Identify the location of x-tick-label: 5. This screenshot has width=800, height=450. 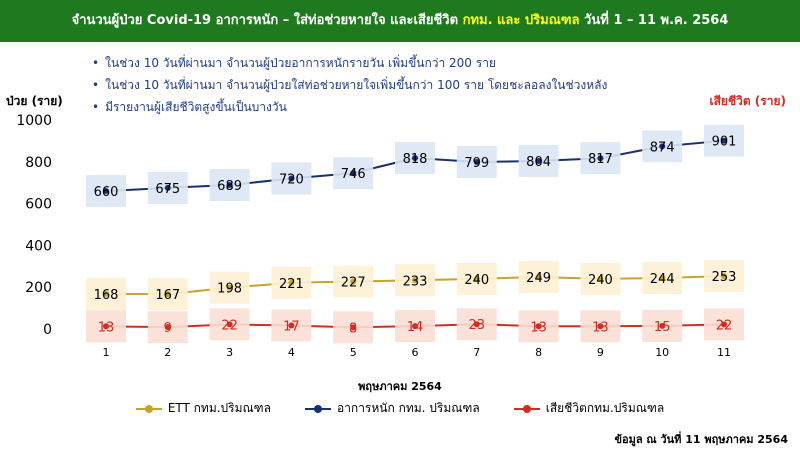
(353, 352).